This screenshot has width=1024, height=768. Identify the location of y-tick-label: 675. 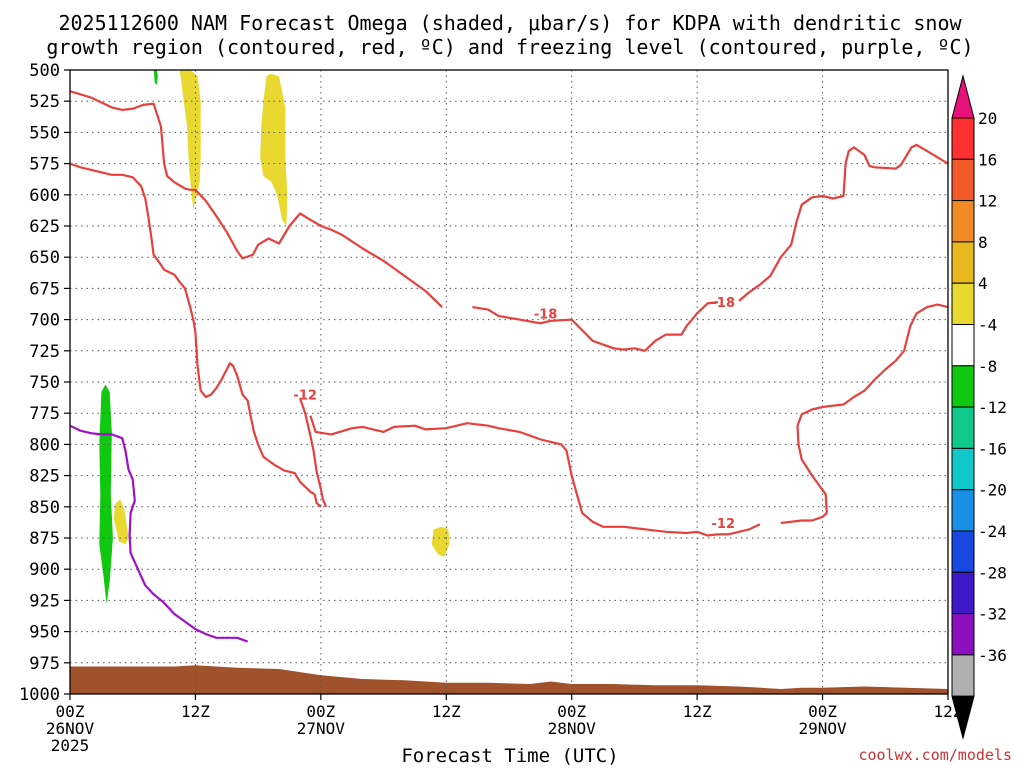
(44, 289).